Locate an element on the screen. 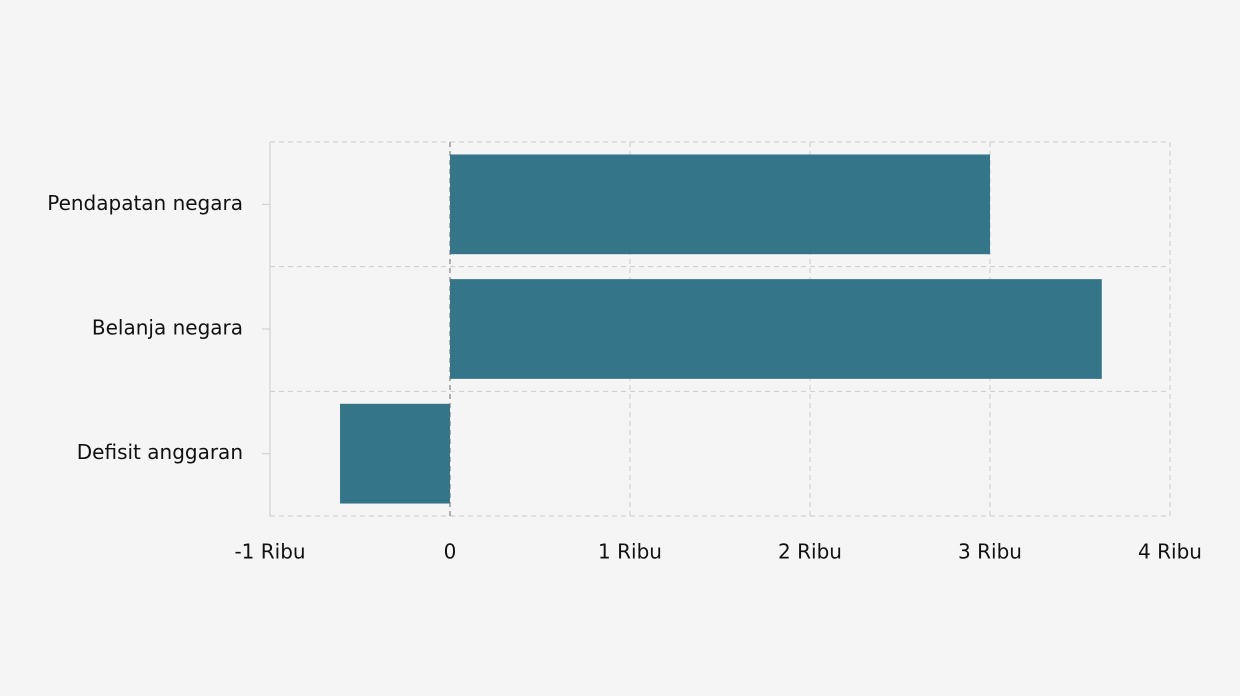 The height and width of the screenshot is (696, 1240). y-tick-label: Belanja negara is located at coordinates (167, 328).